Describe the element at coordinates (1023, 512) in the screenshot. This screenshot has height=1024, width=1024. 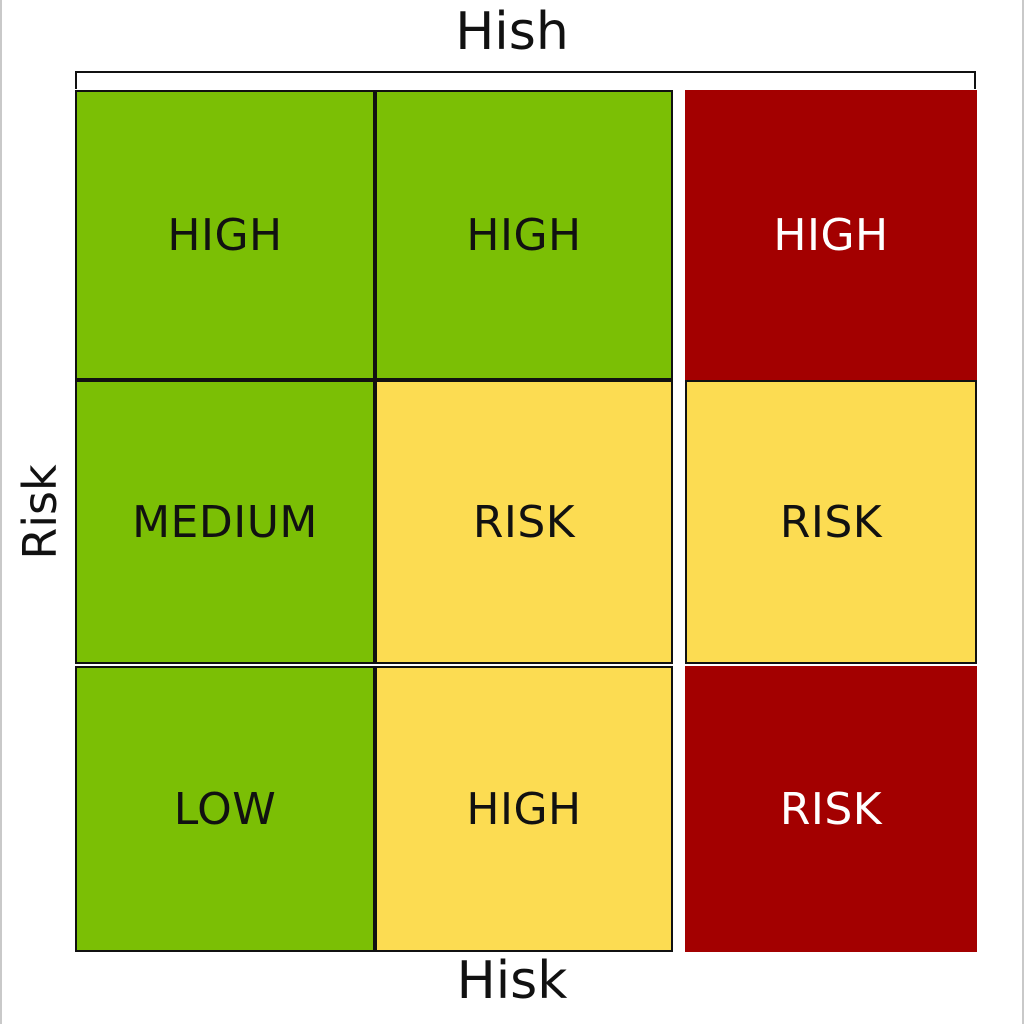
I see `page-edge-right` at that location.